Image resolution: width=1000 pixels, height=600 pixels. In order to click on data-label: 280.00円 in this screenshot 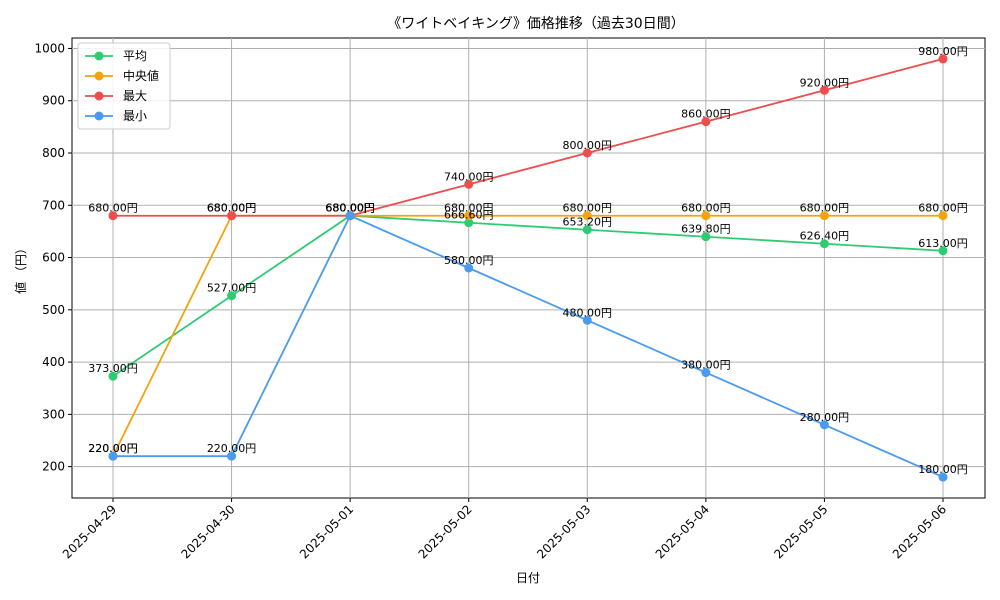, I will do `click(825, 417)`.